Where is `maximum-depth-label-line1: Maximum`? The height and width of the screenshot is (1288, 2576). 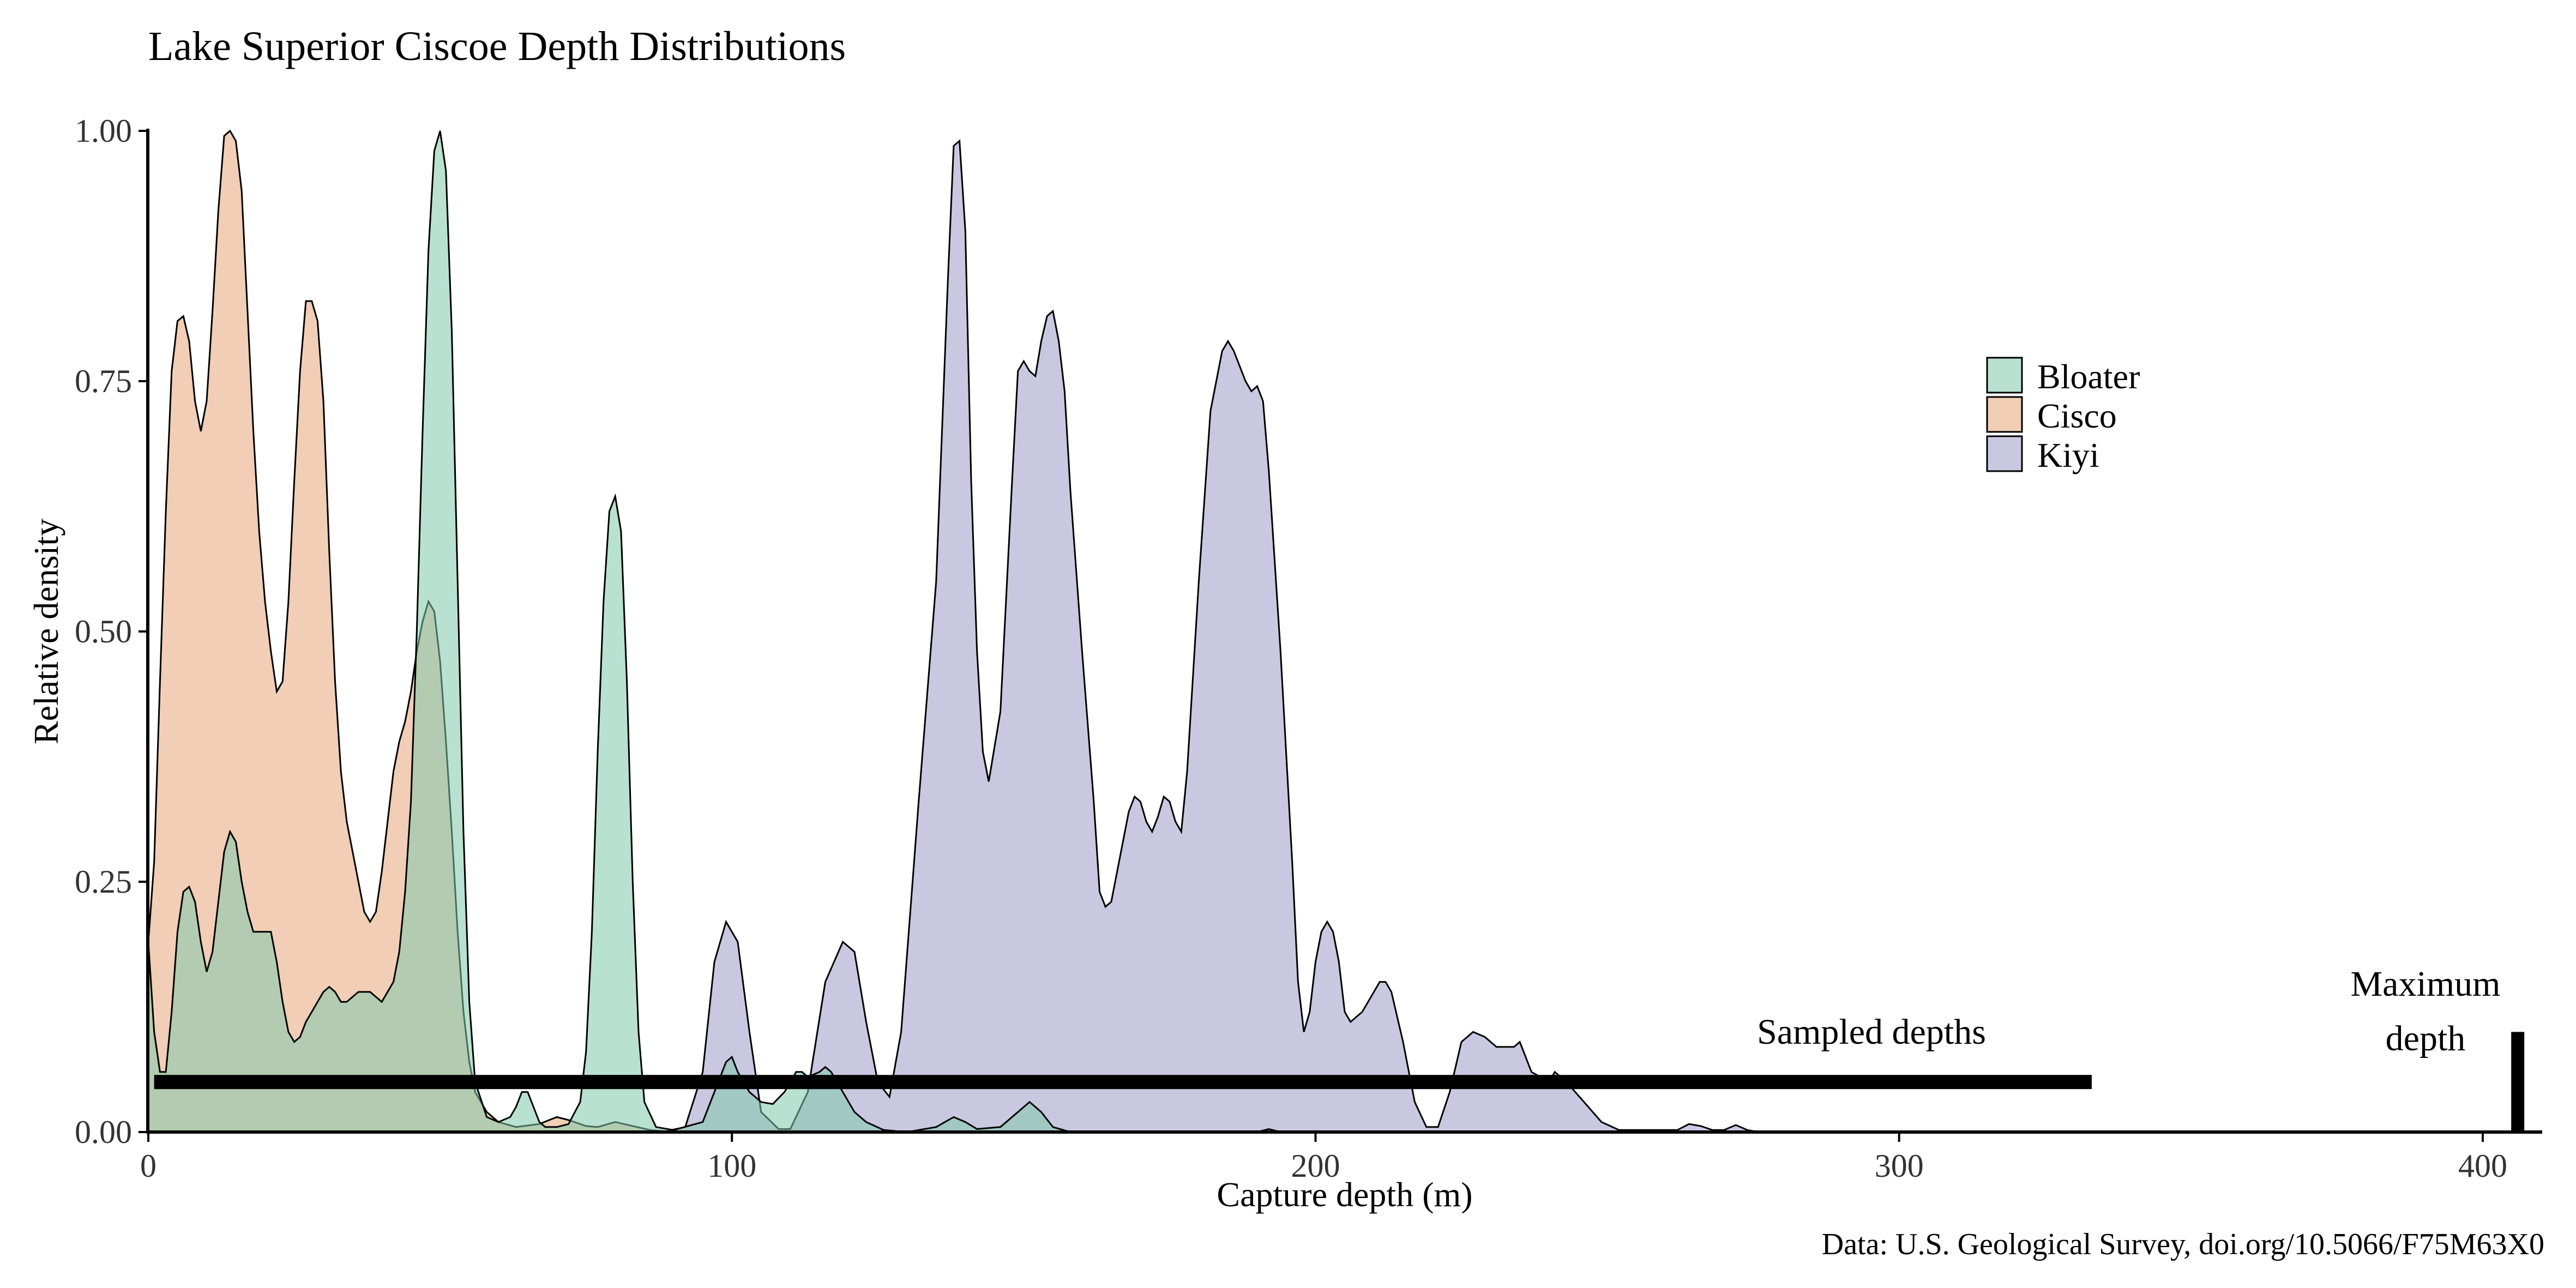 maximum-depth-label-line1: Maximum is located at coordinates (2426, 984).